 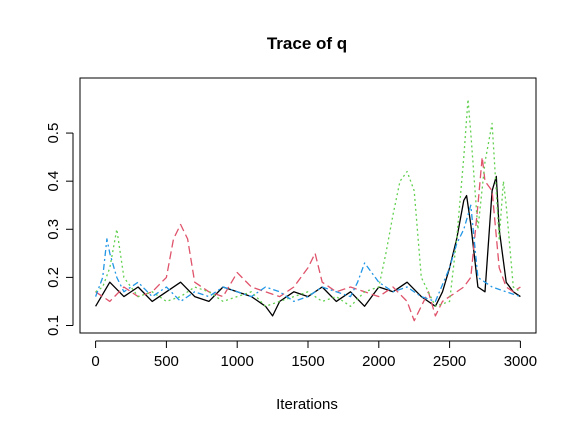 What do you see at coordinates (53, 133) in the screenshot?
I see `y-tick-label: 0.5` at bounding box center [53, 133].